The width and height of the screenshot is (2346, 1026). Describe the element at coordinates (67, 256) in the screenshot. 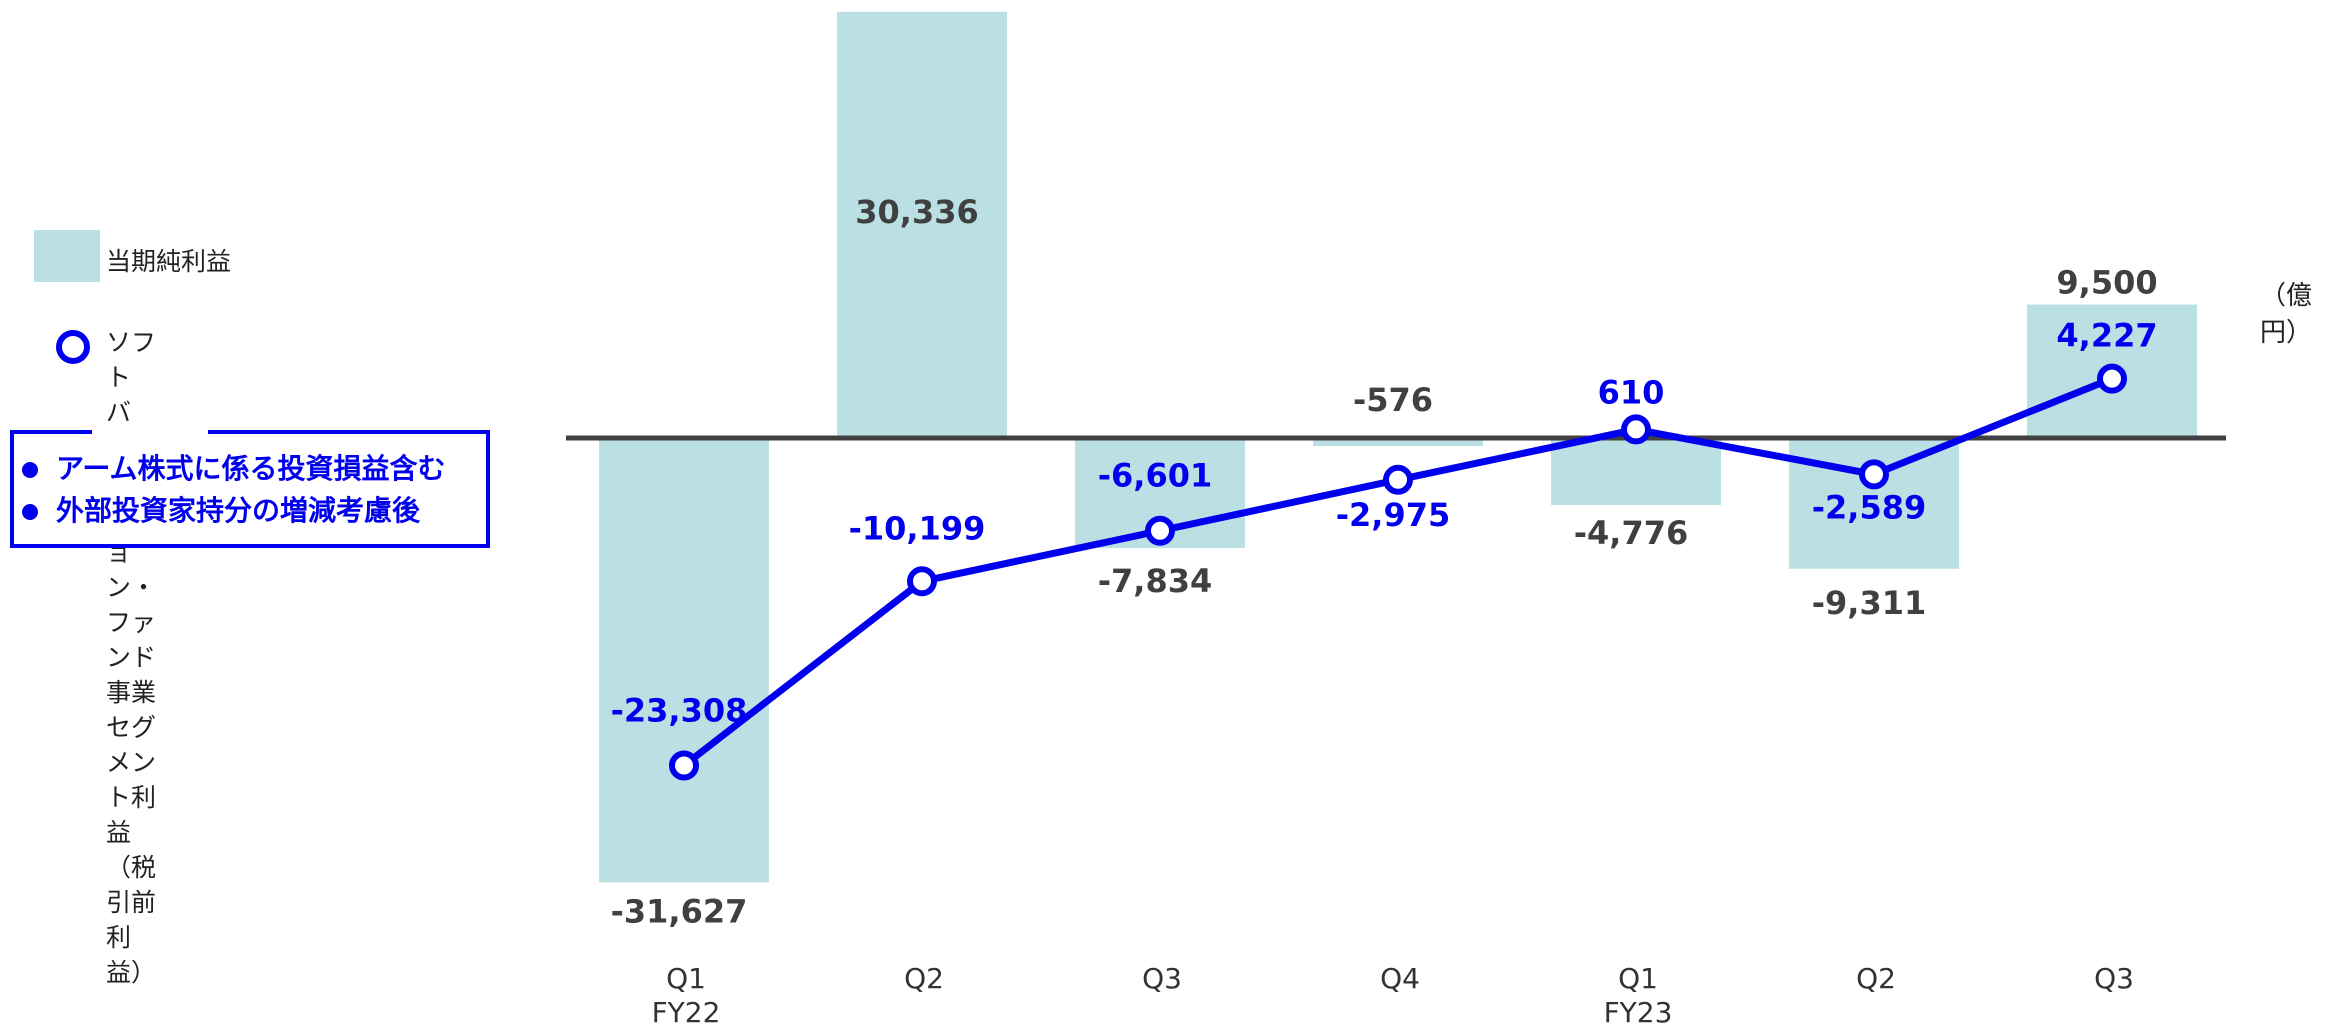

I see `legend-bar-swatch` at that location.